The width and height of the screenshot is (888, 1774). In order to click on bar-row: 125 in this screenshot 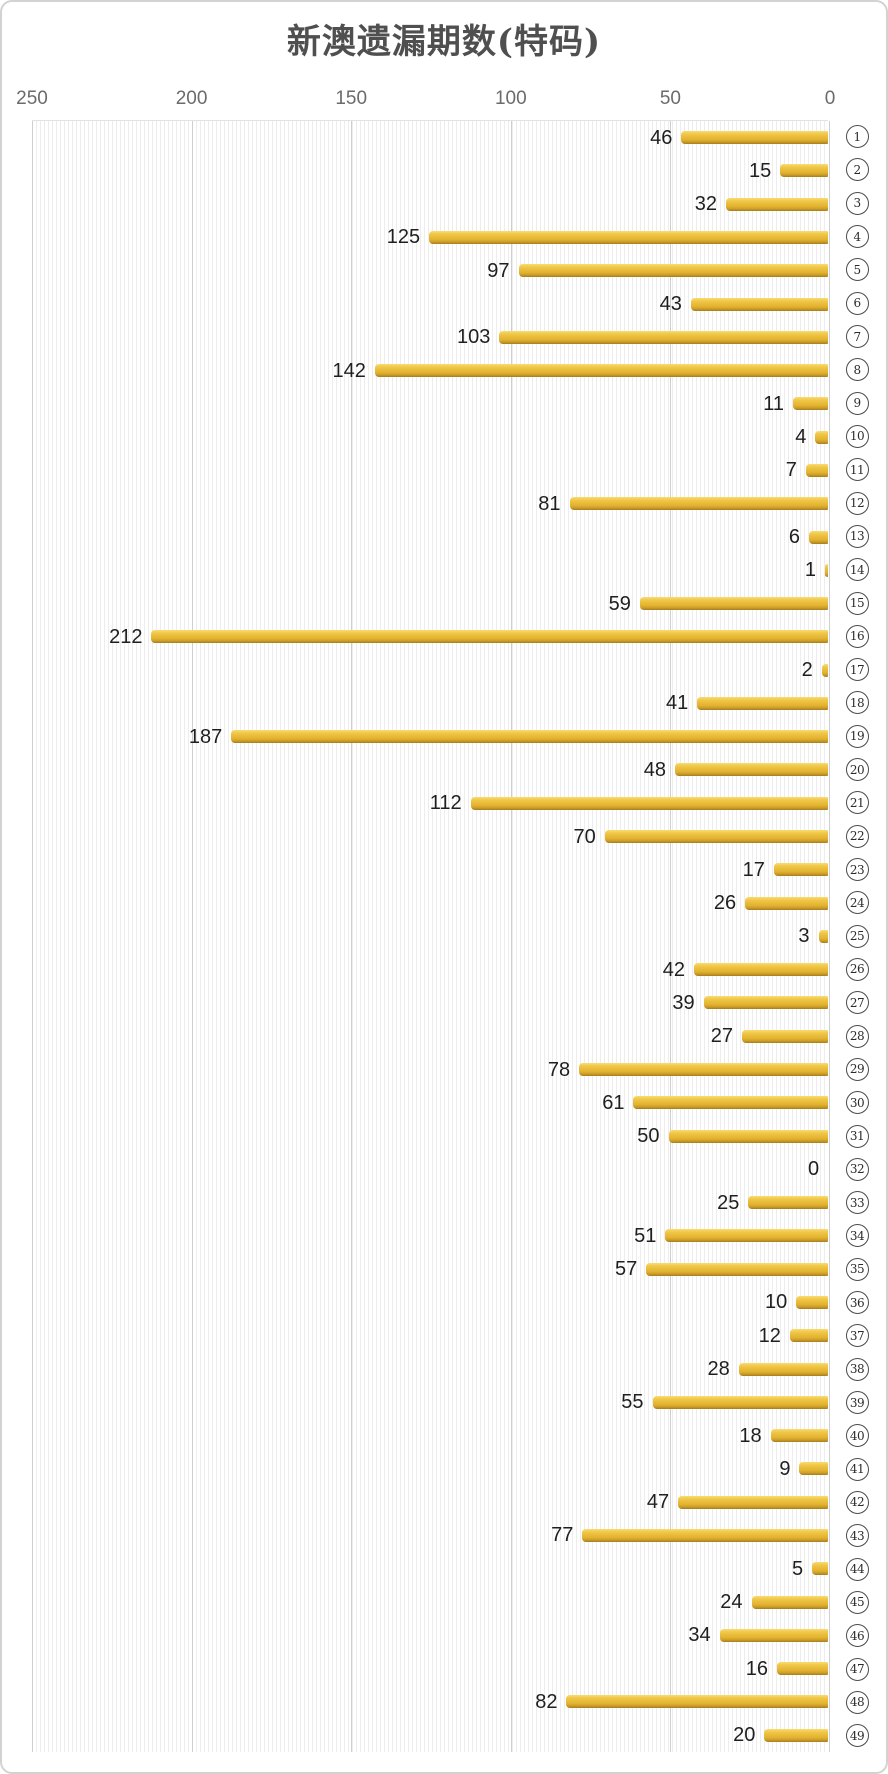, I will do `click(430, 237)`.